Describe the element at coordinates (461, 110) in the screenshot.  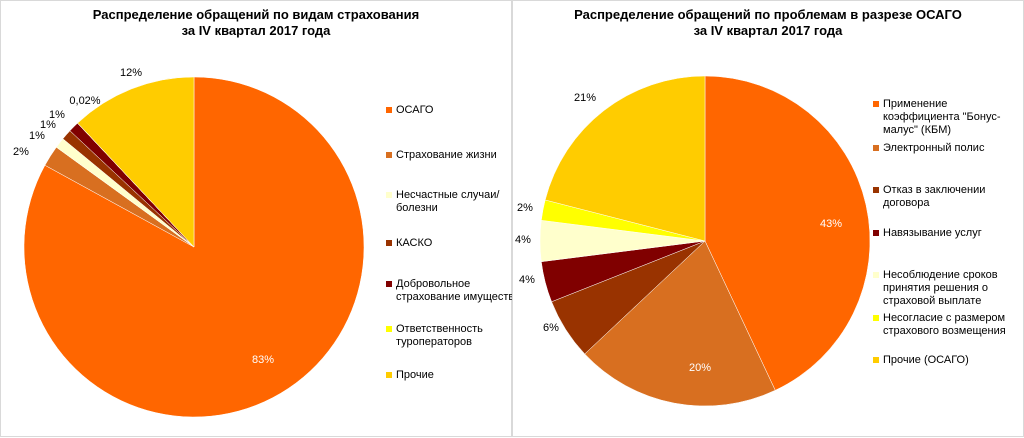
I see `legend-item: ОСАГО` at that location.